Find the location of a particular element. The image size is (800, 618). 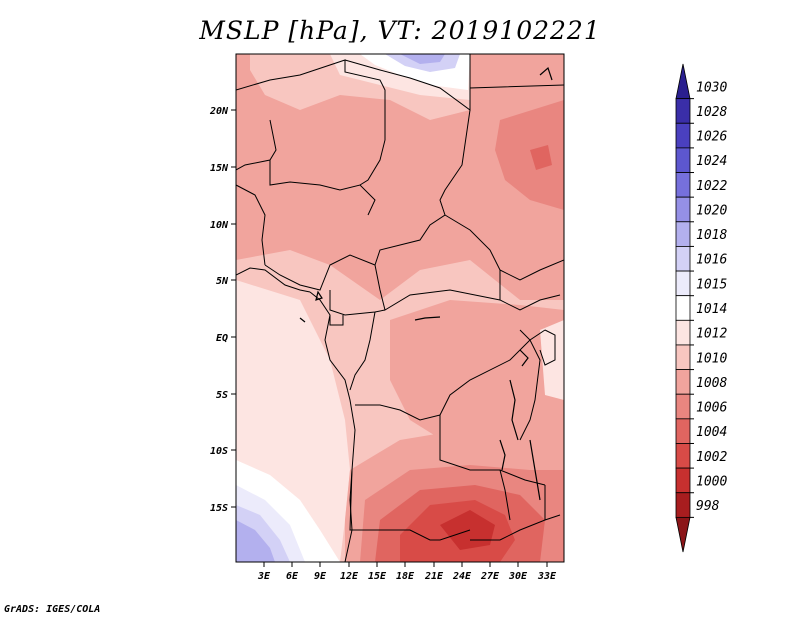

colorbar-label: 1020 is located at coordinates (711, 210).